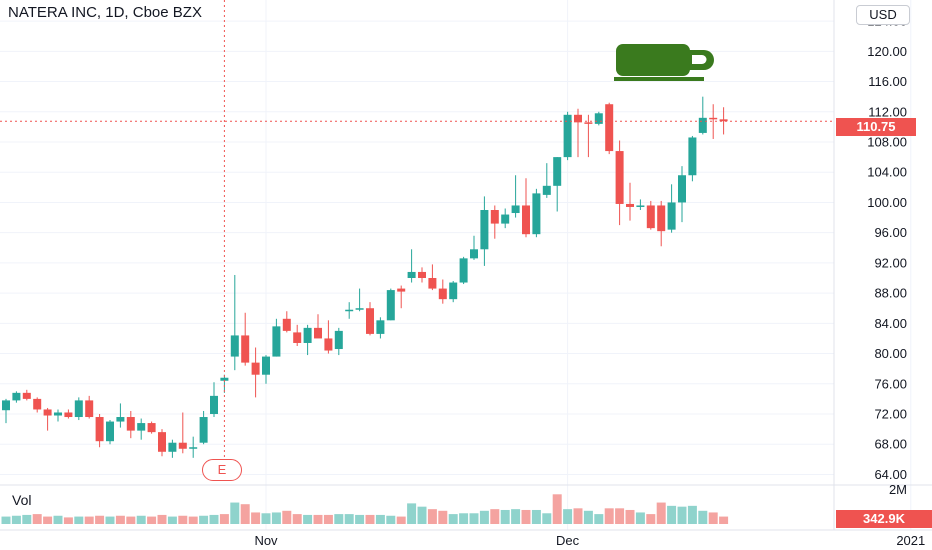 This screenshot has width=932, height=550. What do you see at coordinates (266, 540) in the screenshot?
I see `x-tick-label: Nov` at bounding box center [266, 540].